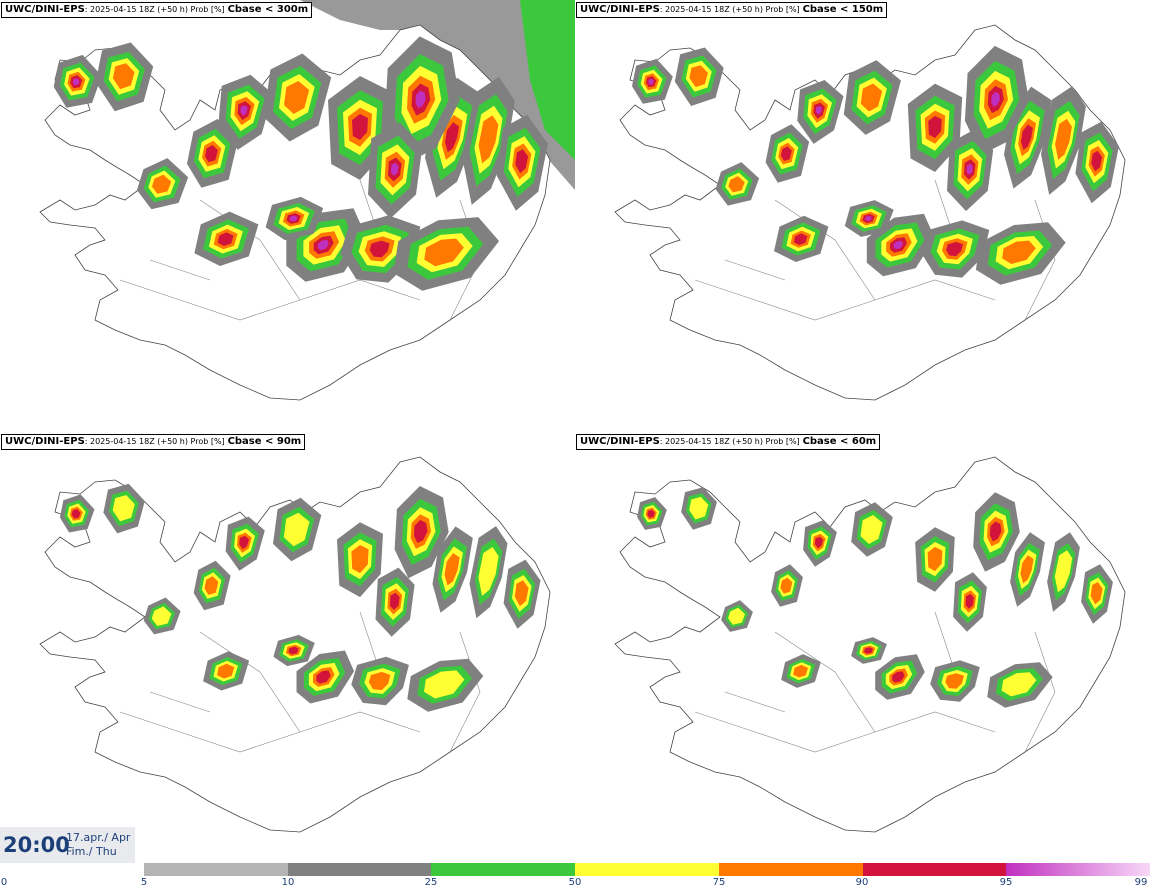 The height and width of the screenshot is (891, 1150). I want to click on valid-day: Fim./ Thu, so click(91, 851).